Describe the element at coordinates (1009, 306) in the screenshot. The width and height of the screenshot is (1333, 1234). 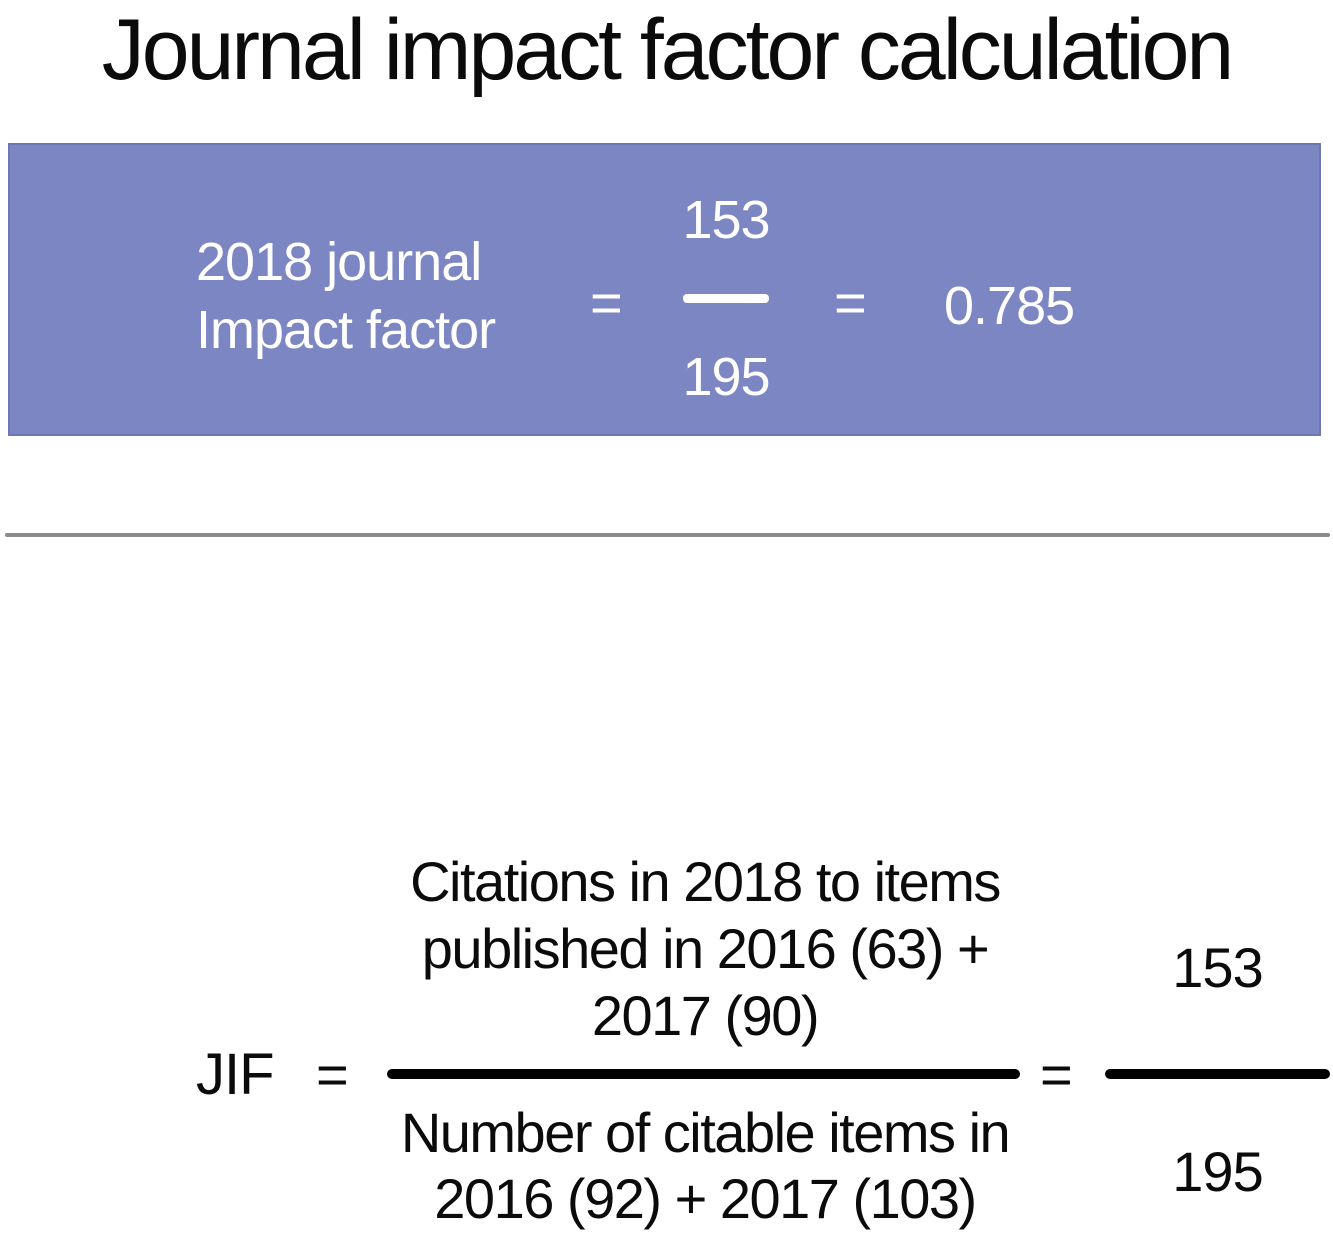
I see `jif-result-value: 0.785` at that location.